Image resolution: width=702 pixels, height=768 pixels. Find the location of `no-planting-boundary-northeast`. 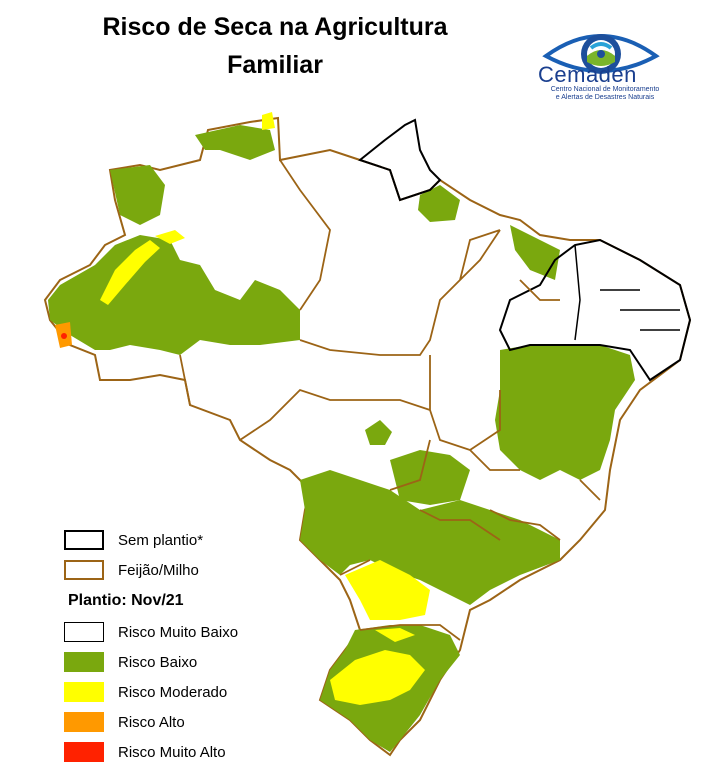

no-planting-boundary-northeast is located at coordinates (595, 310).